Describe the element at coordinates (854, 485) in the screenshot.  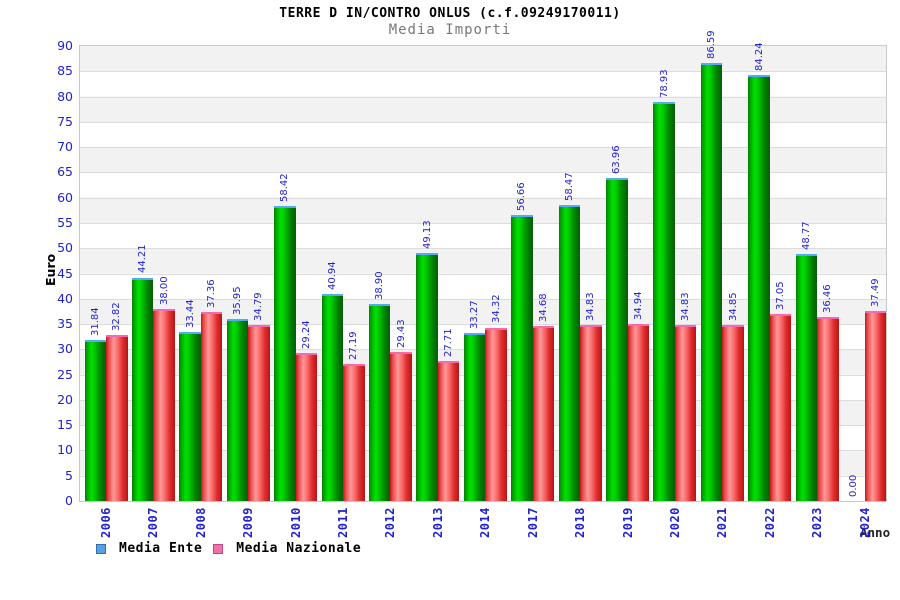
I see `bar-value-label: 0.00` at that location.